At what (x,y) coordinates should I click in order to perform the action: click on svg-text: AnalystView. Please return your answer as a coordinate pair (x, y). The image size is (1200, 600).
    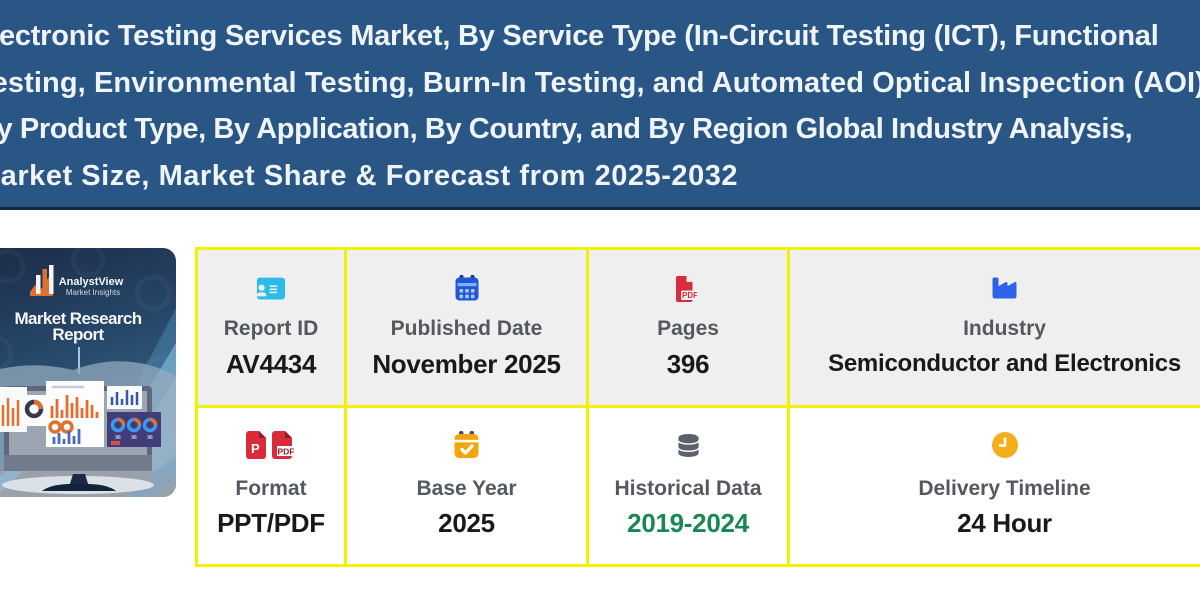
    Looking at the image, I should click on (91, 282).